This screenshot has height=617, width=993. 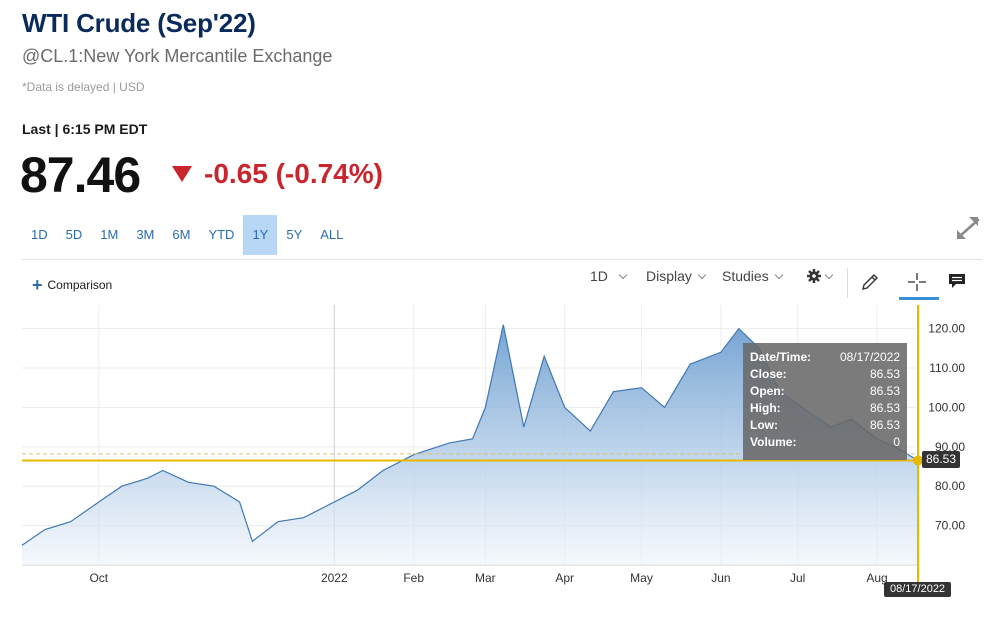 I want to click on tooltip-value: 08/17/2022, so click(x=869, y=357).